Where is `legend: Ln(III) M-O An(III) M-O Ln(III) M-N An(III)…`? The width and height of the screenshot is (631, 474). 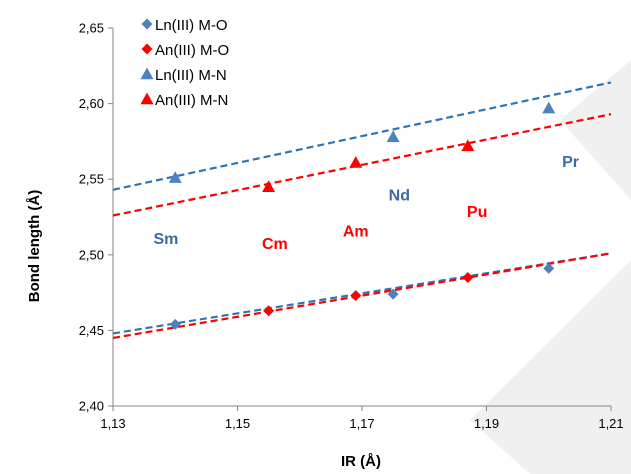 legend: Ln(III) M-O An(III) M-O Ln(III) M-N An(III)… is located at coordinates (184, 63).